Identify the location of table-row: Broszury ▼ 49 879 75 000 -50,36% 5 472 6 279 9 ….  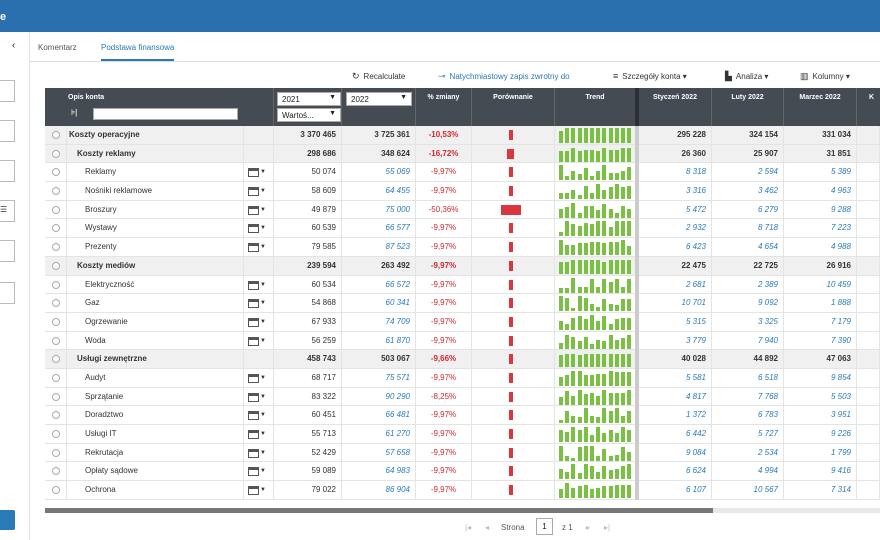
(462, 210).